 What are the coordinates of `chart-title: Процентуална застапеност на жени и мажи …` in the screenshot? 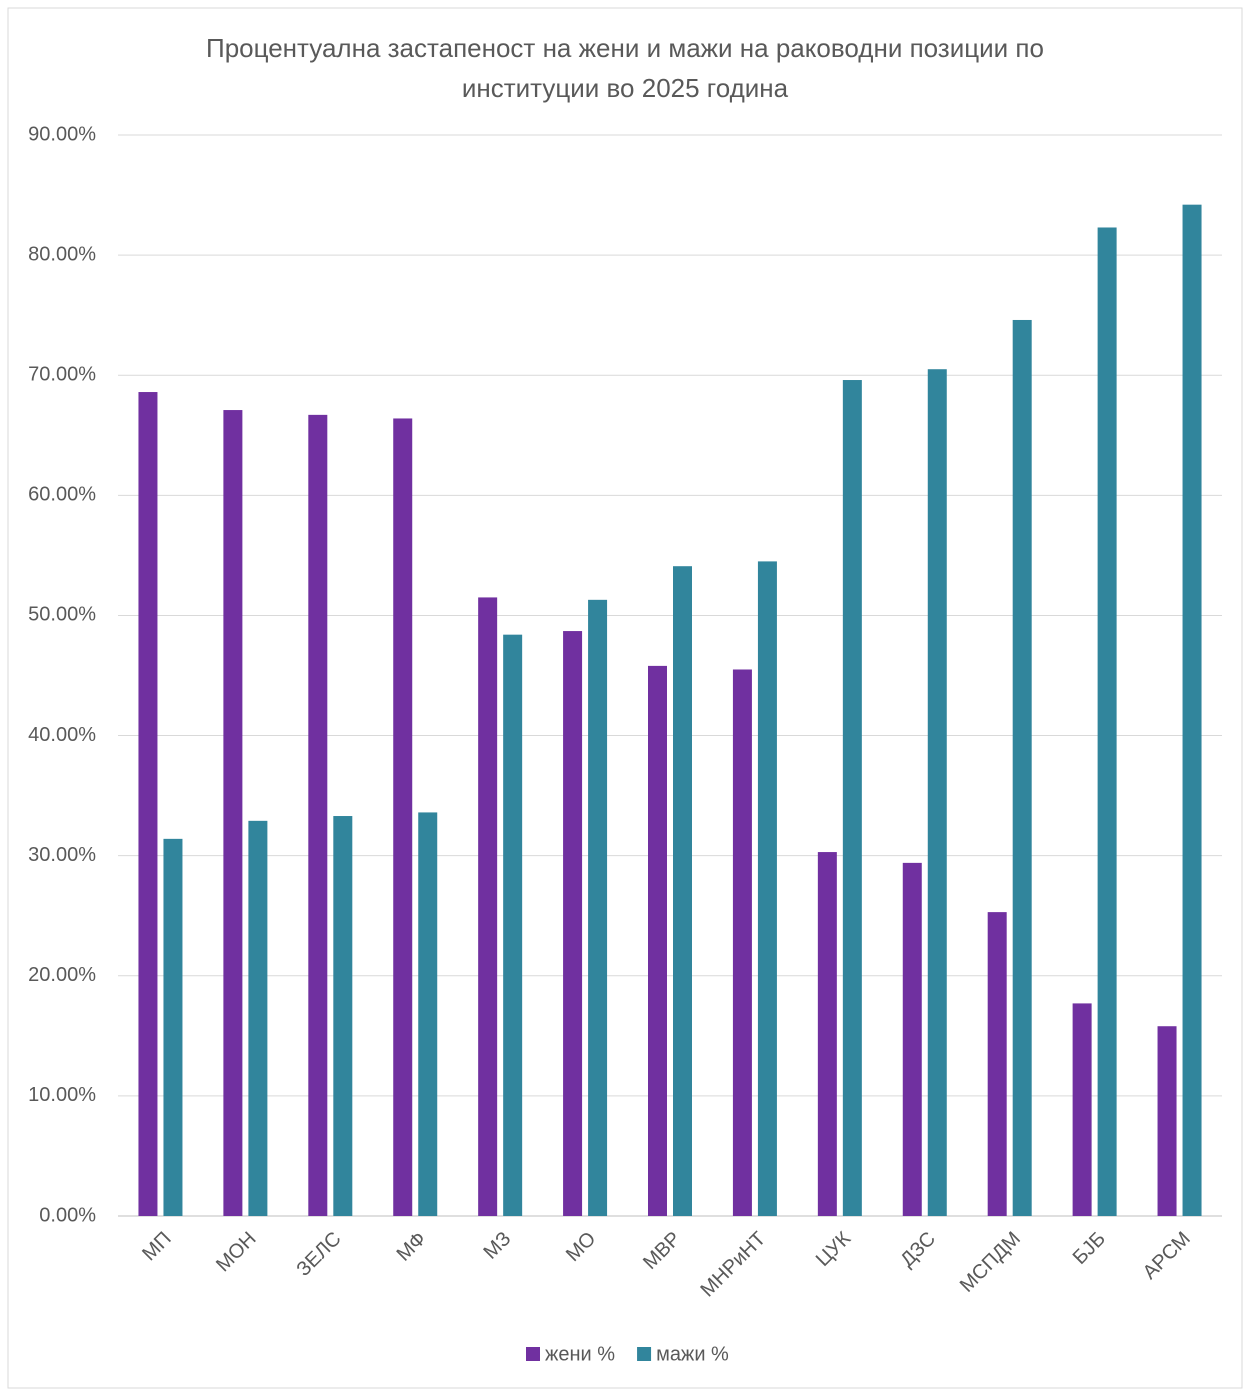 It's located at (625, 68).